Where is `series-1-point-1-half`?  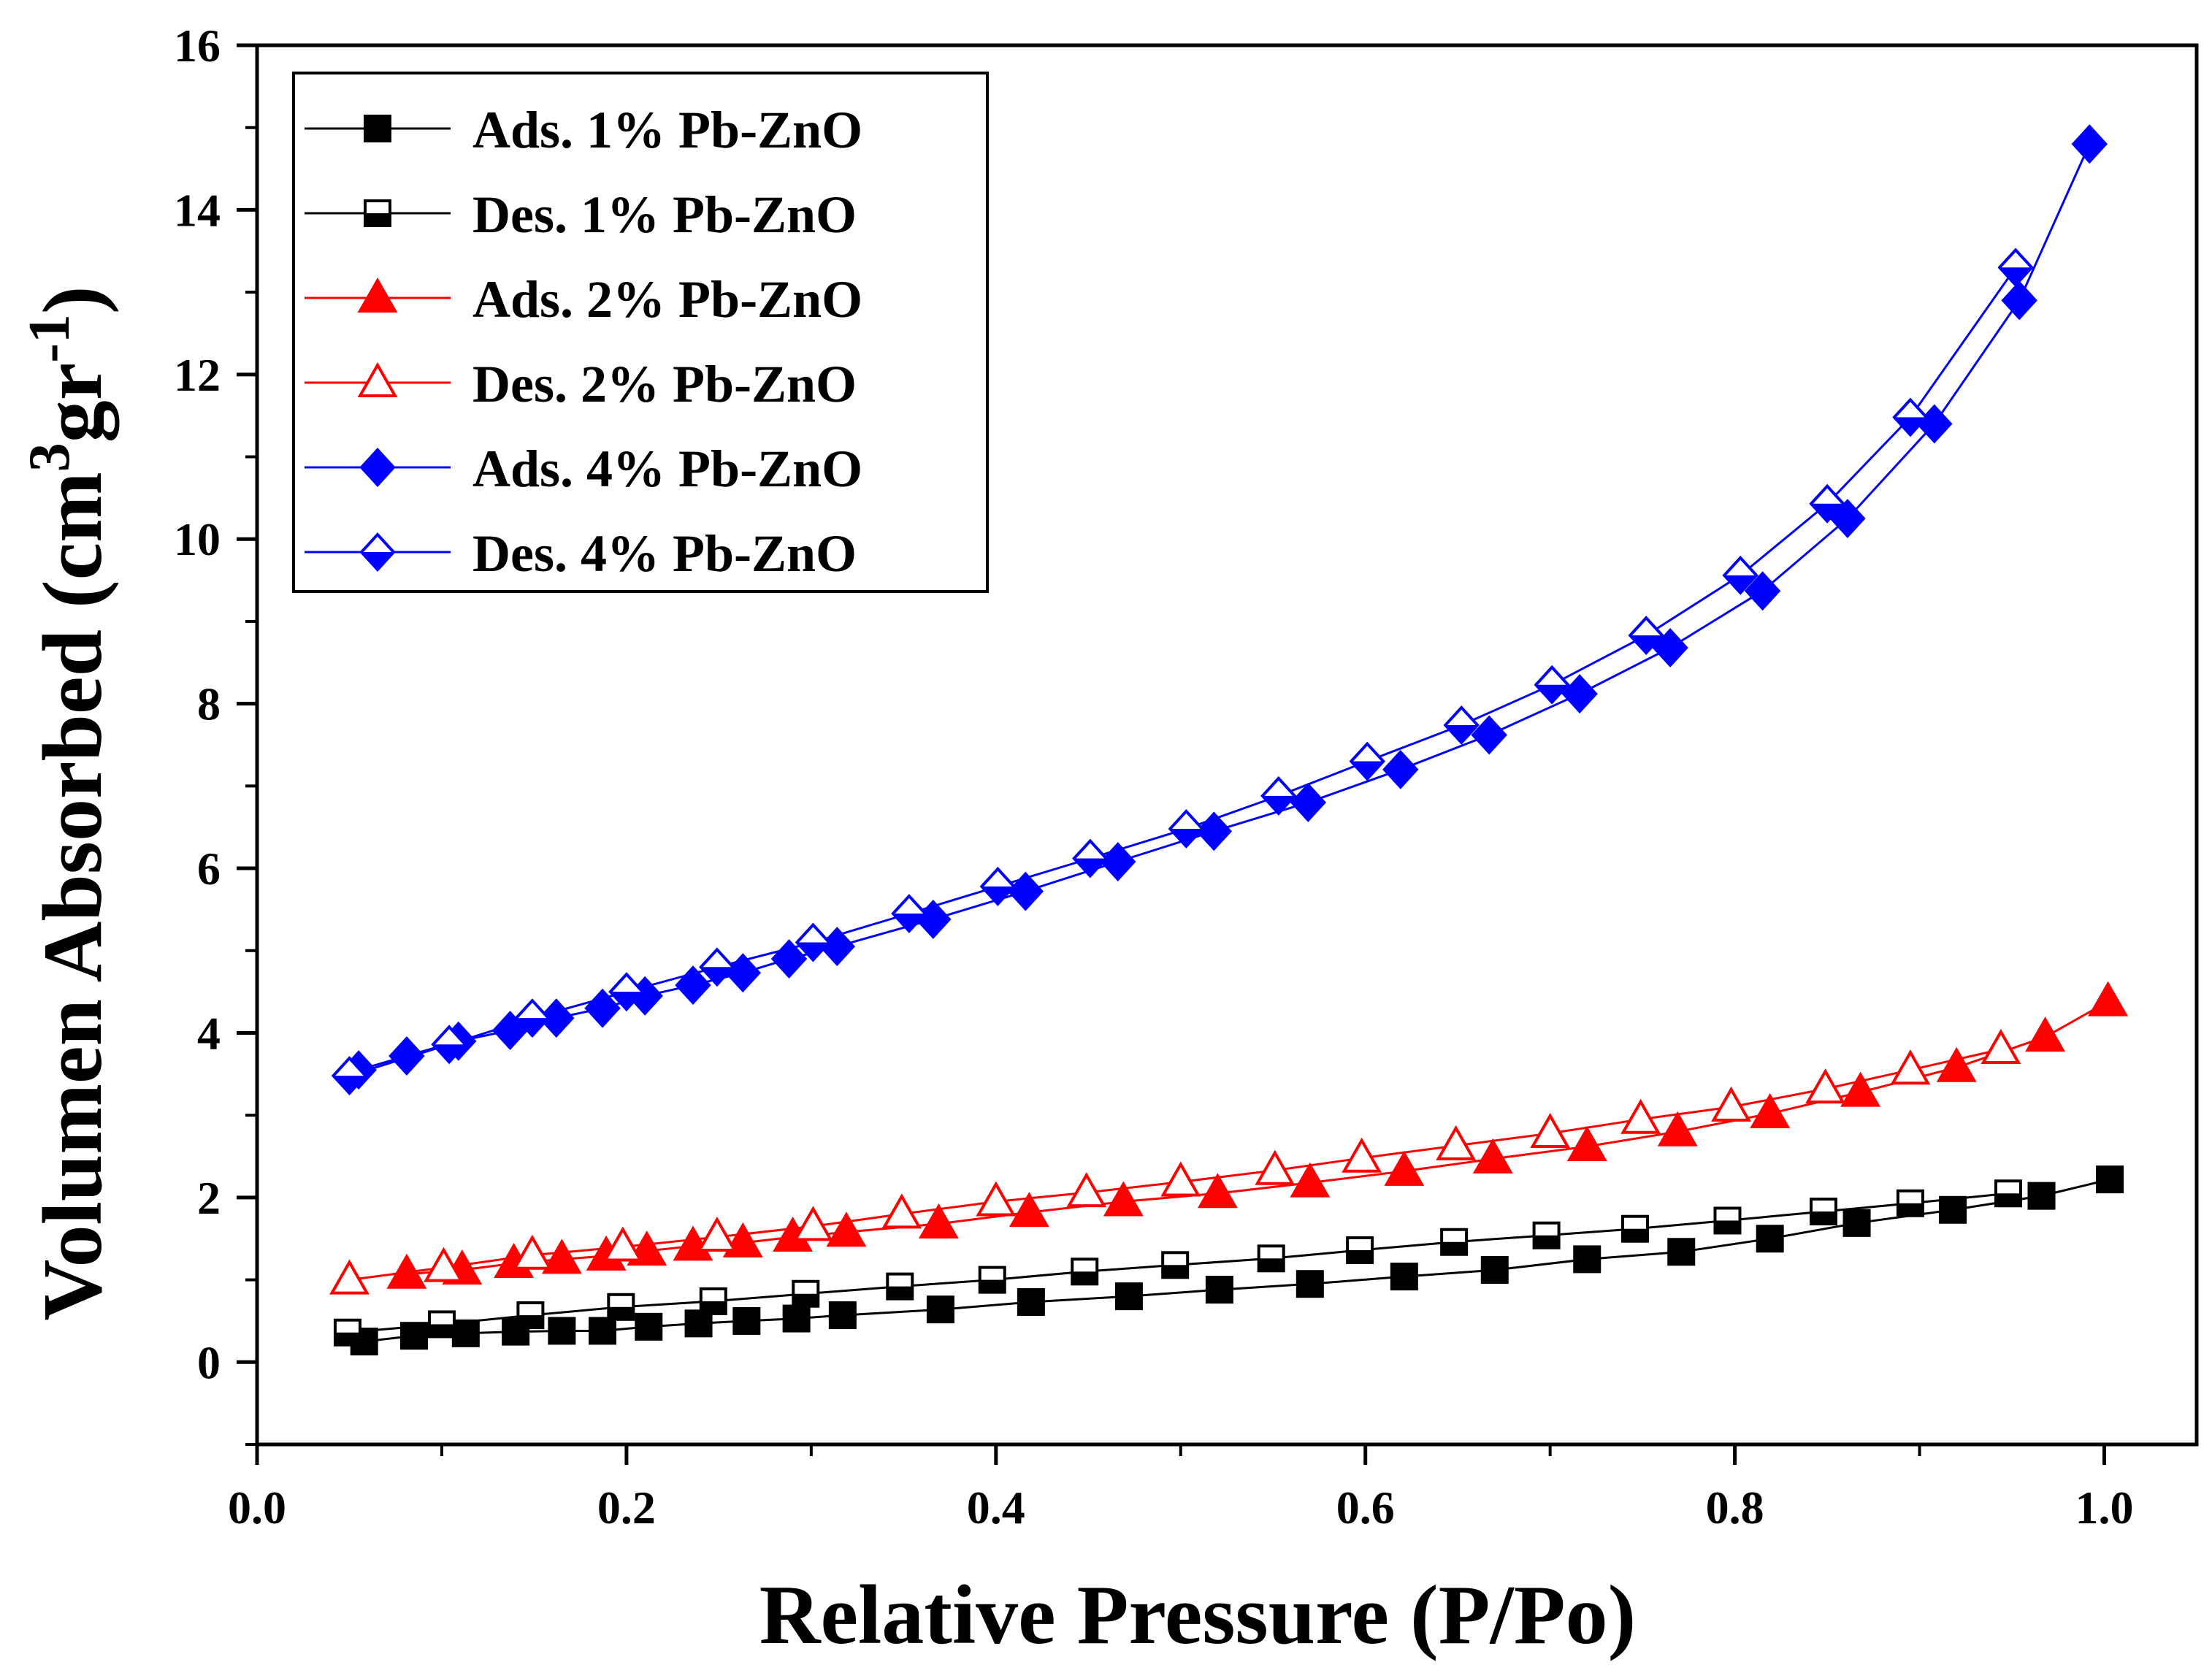 series-1-point-1-half is located at coordinates (1910, 1209).